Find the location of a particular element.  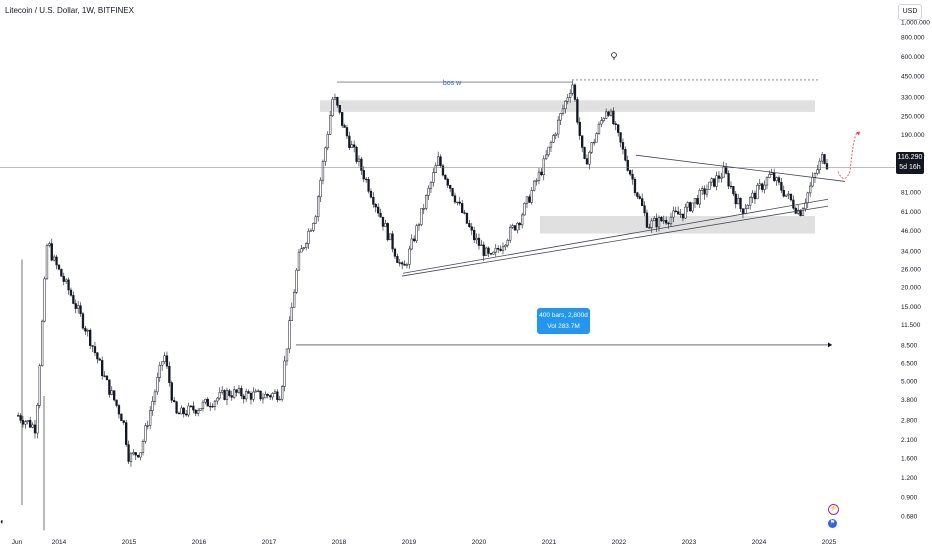

lightning-icon: ⚡ is located at coordinates (833, 509).